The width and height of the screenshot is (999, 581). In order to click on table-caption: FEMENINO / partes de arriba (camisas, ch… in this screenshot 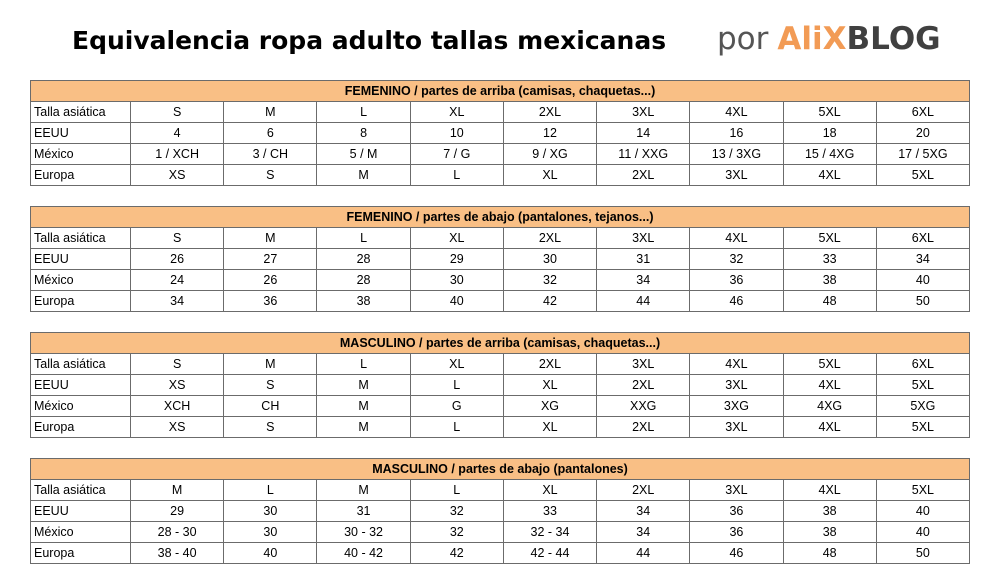, I will do `click(500, 91)`.